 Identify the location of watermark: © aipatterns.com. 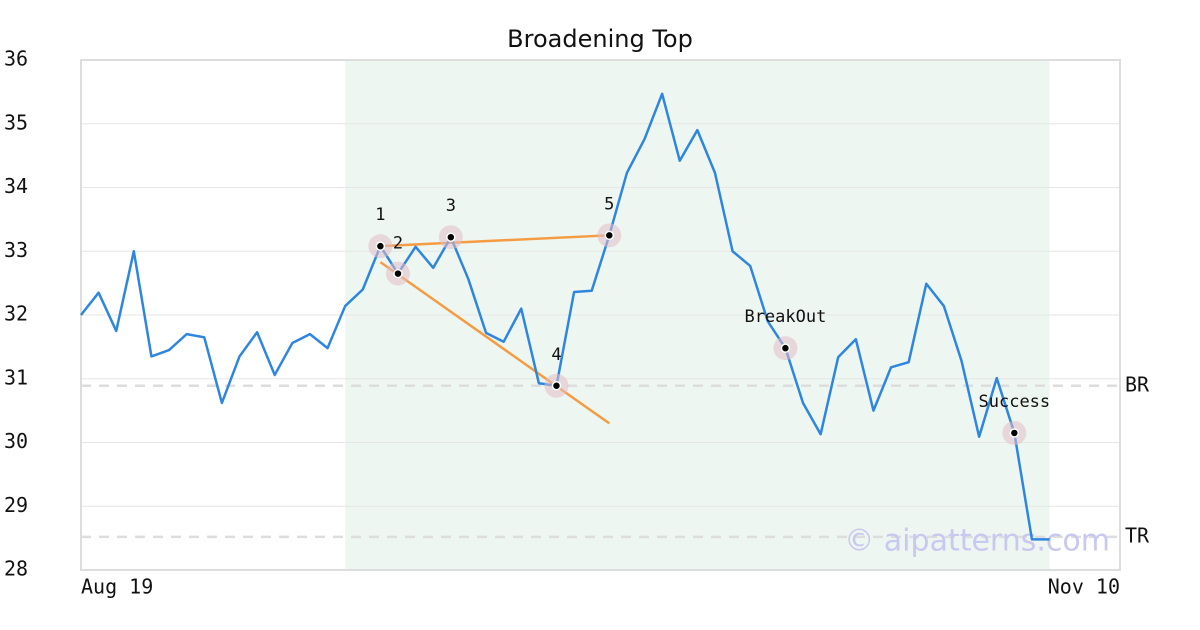
(977, 541).